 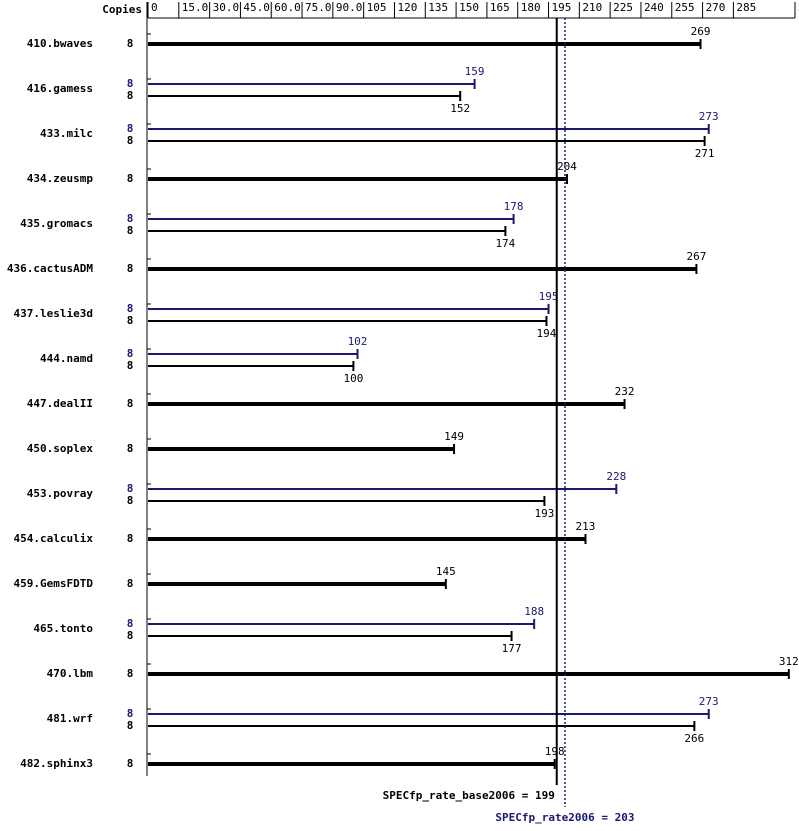 I want to click on benchmark-name: 410.bwaves, so click(x=60, y=43).